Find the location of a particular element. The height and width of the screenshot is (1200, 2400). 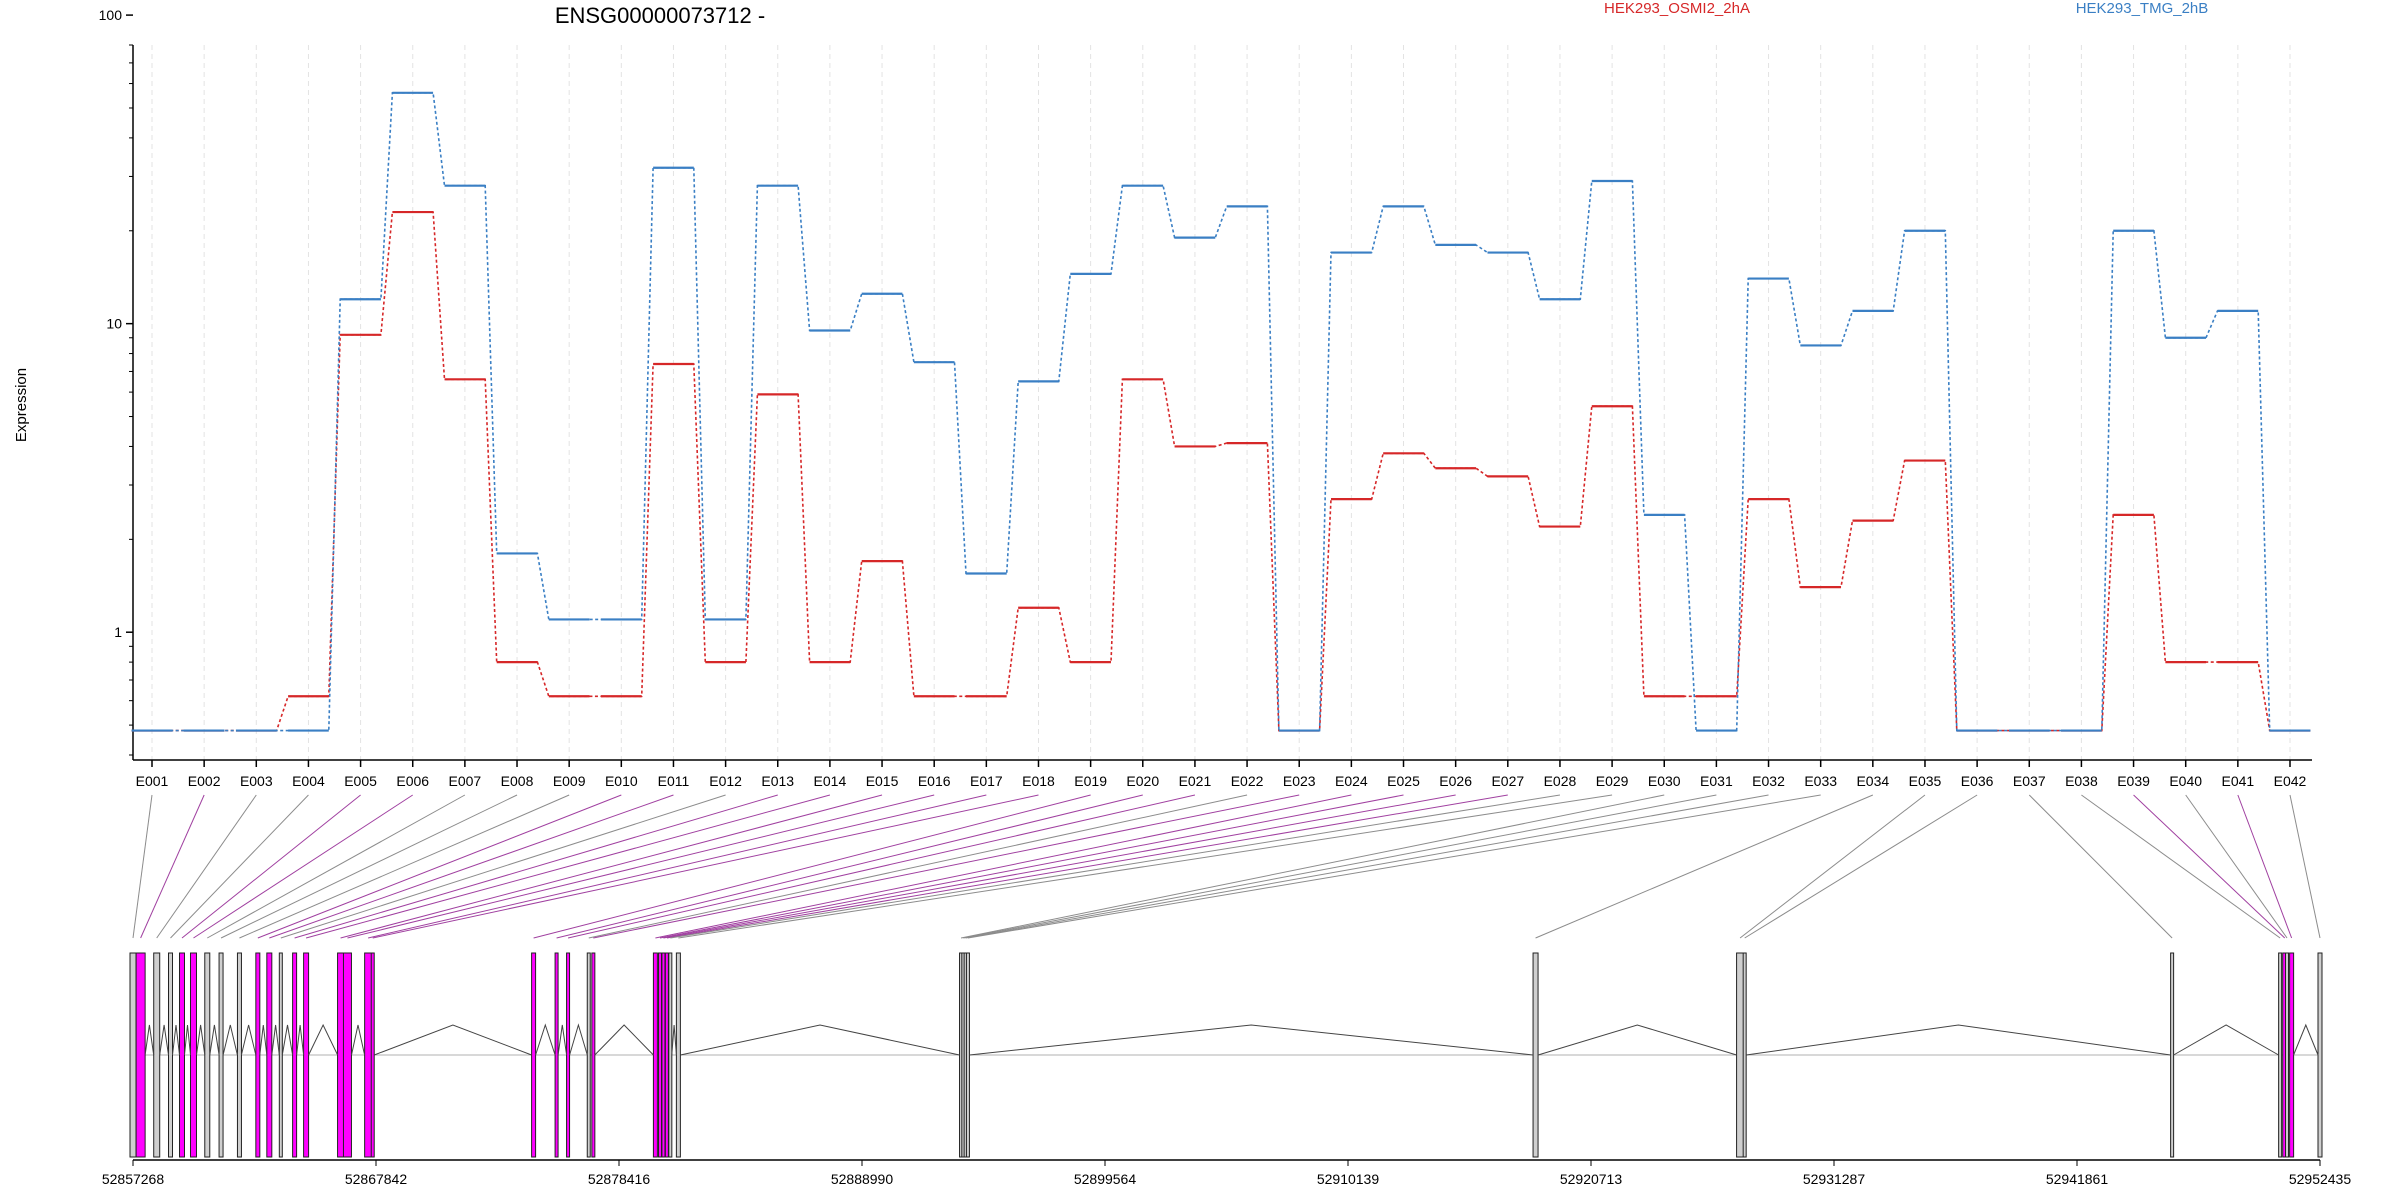

x-tick-label: E017 is located at coordinates (986, 781).